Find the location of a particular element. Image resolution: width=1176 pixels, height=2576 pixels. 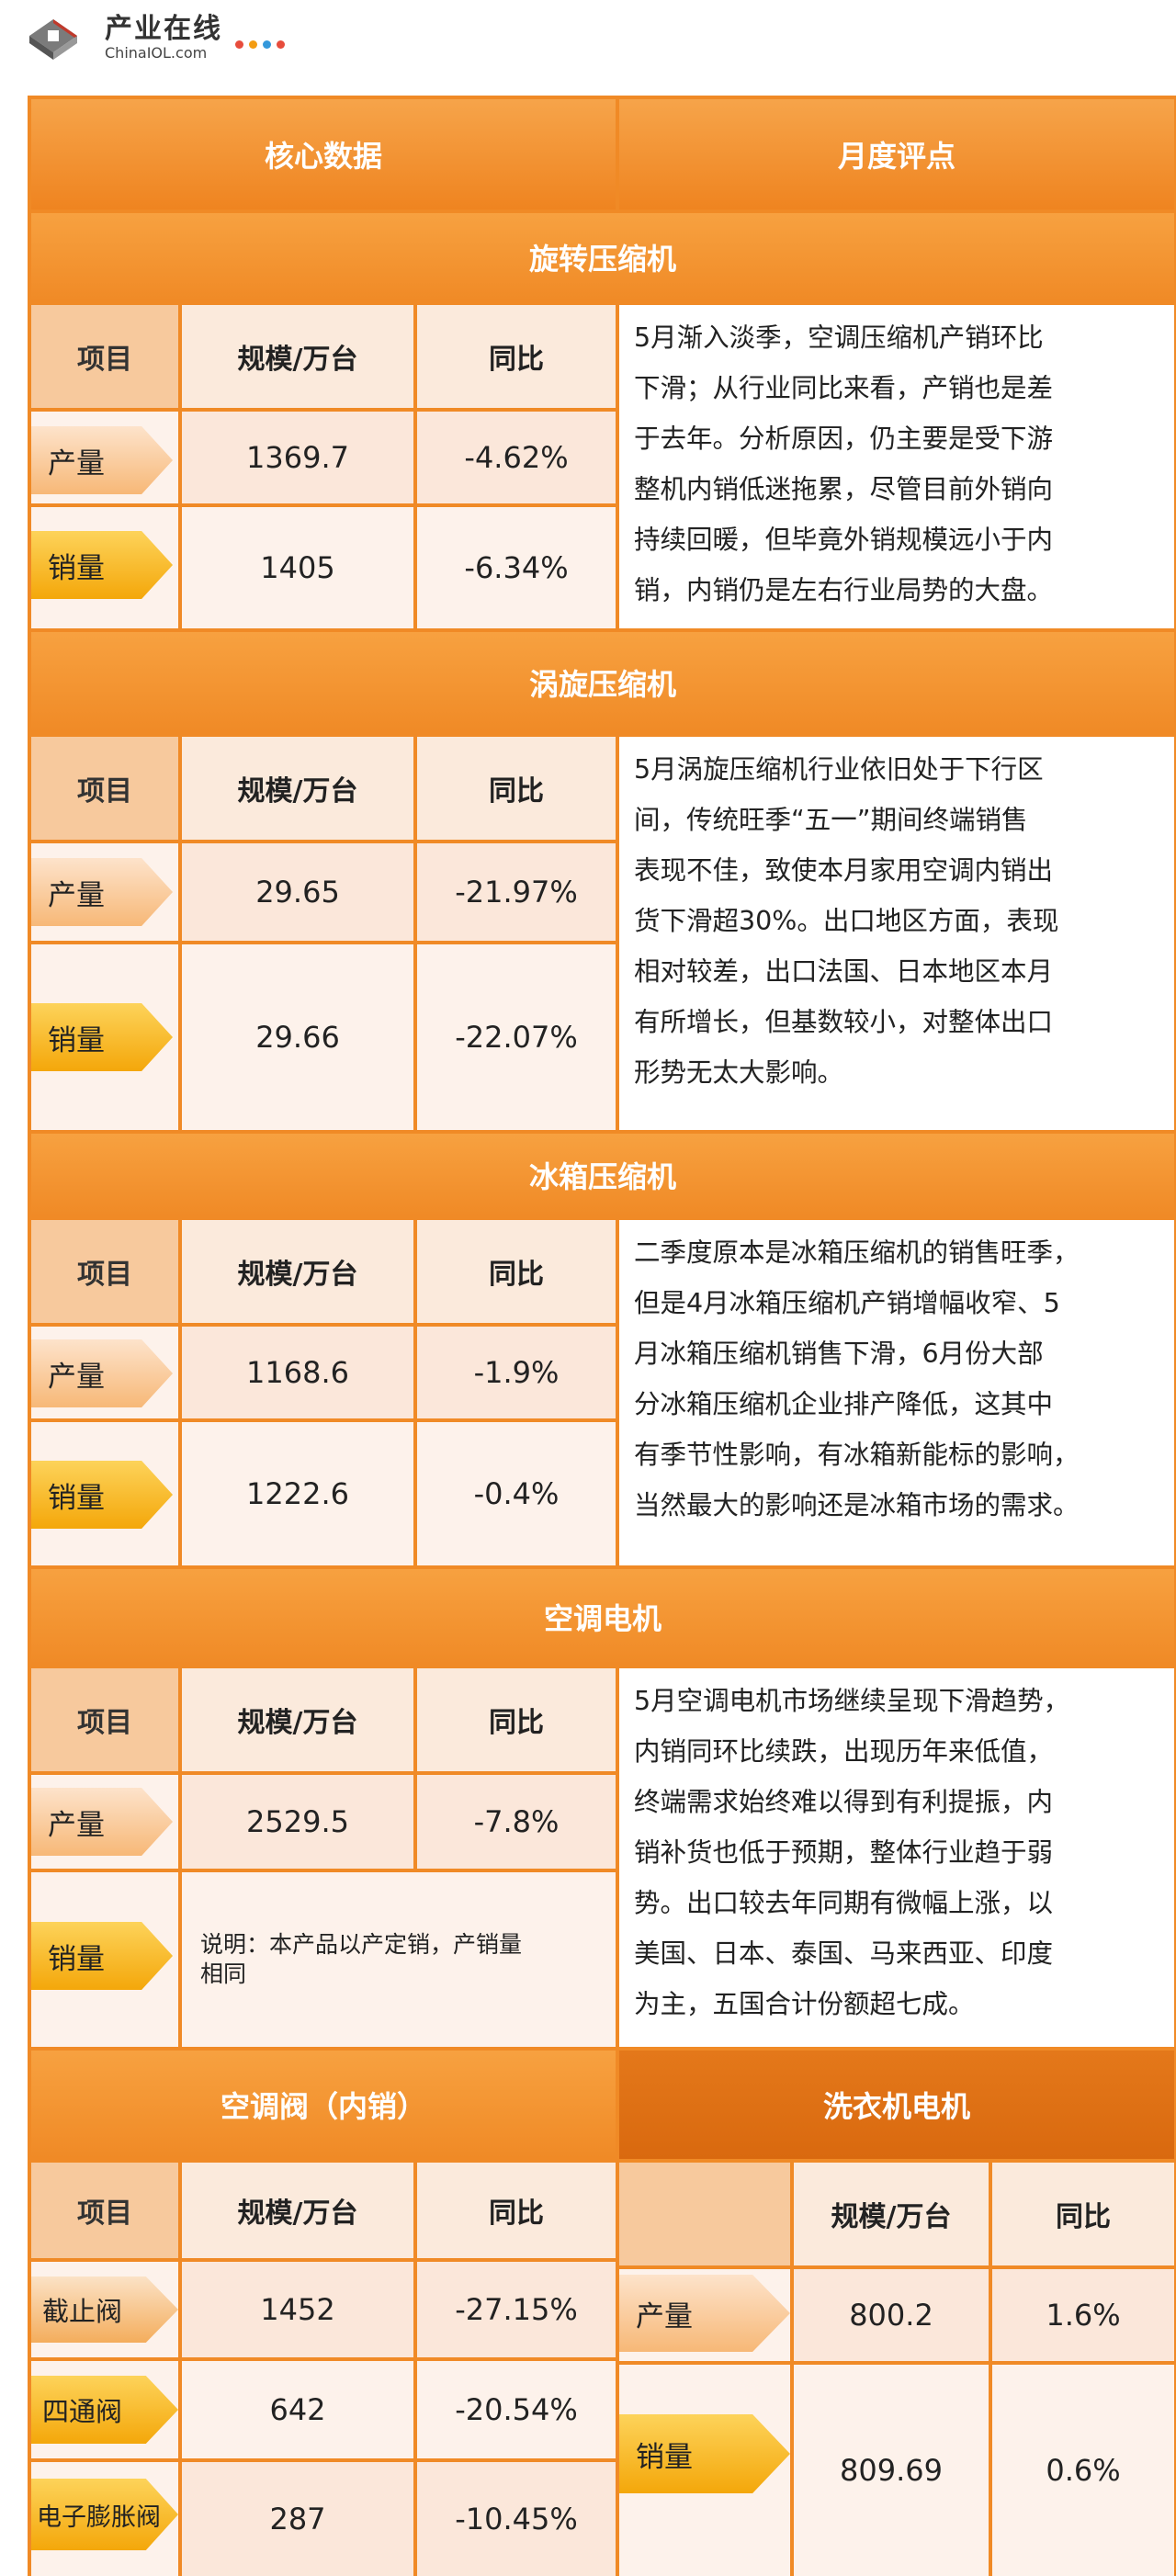

rotary-review-line: 销，内销仍是左右行业局势的大盘。 is located at coordinates (844, 590).